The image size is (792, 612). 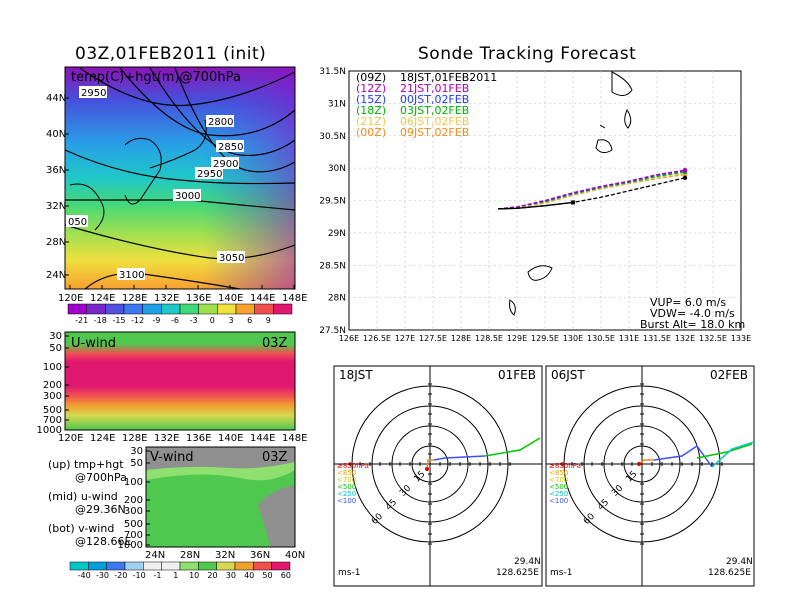 What do you see at coordinates (166, 298) in the screenshot?
I see `map-lon-label: 132E` at bounding box center [166, 298].